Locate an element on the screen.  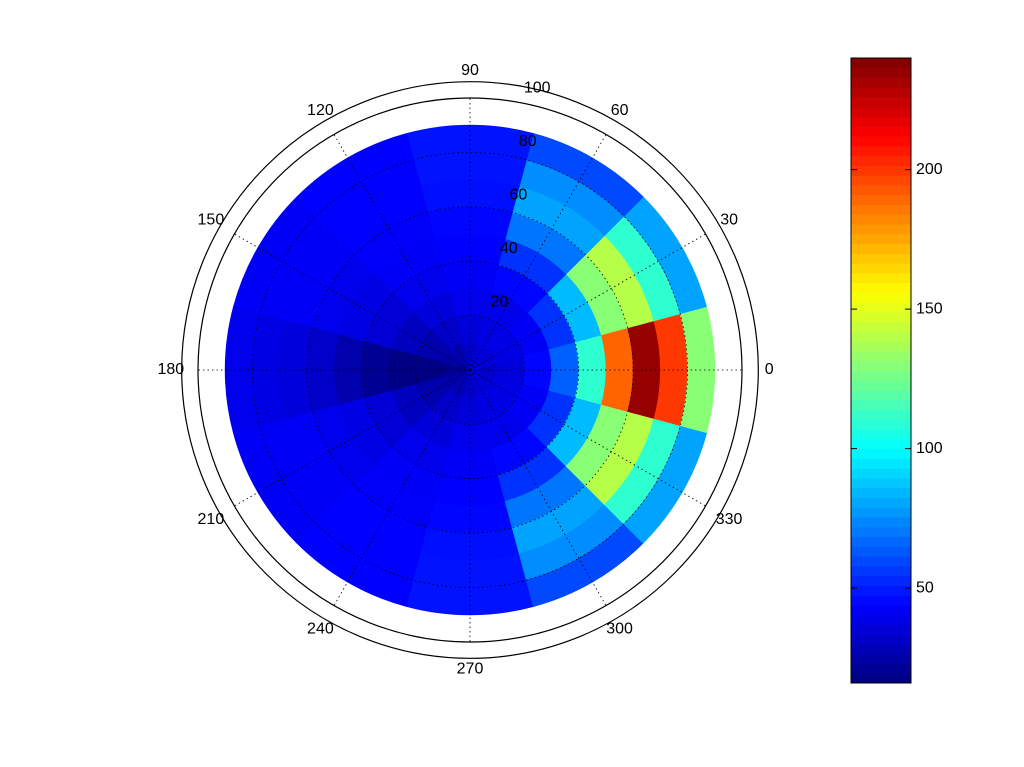
angle-tick-label: 60 is located at coordinates (620, 110).